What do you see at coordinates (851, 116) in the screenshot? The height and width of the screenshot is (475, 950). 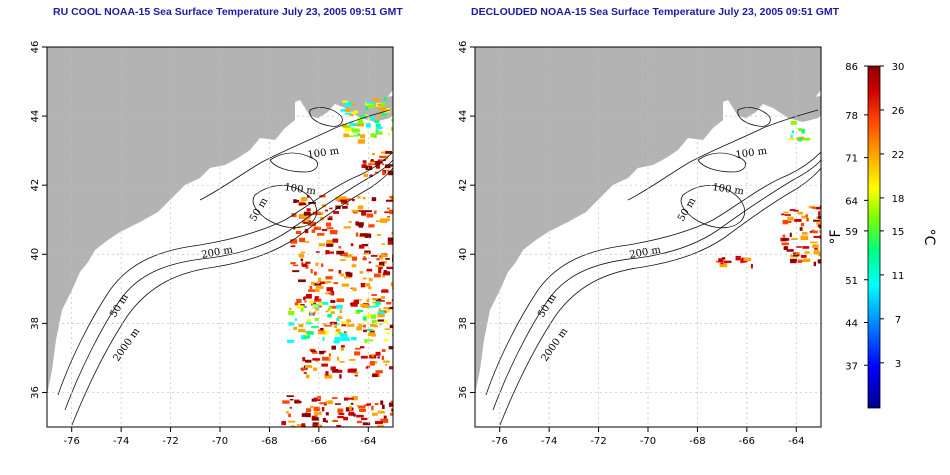 I see `colorbar-f-tick: 78` at bounding box center [851, 116].